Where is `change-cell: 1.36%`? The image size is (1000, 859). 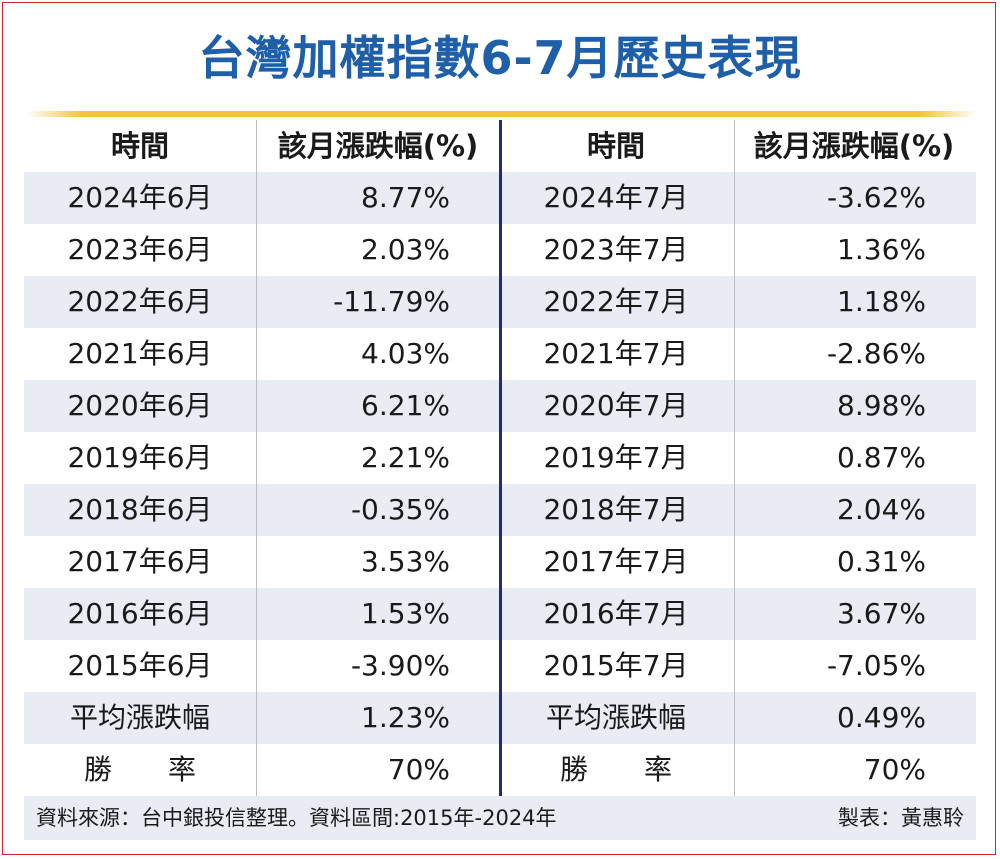
change-cell: 1.36% is located at coordinates (881, 249).